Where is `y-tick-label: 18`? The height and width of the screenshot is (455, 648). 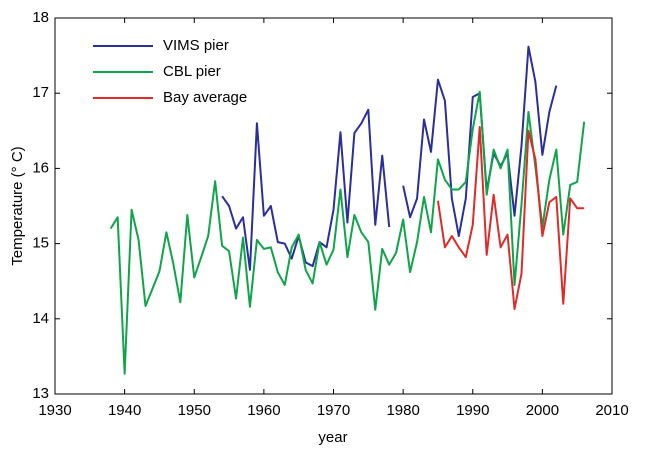
y-tick-label: 18 is located at coordinates (40, 17).